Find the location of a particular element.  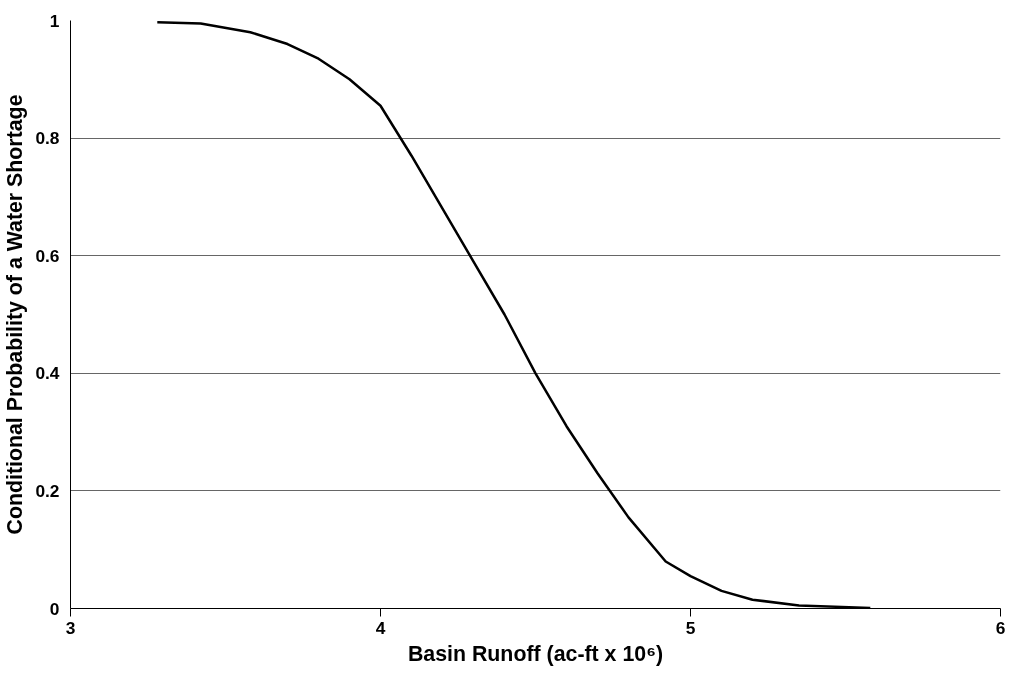

y-tick-label: 0.8 is located at coordinates (47, 138).